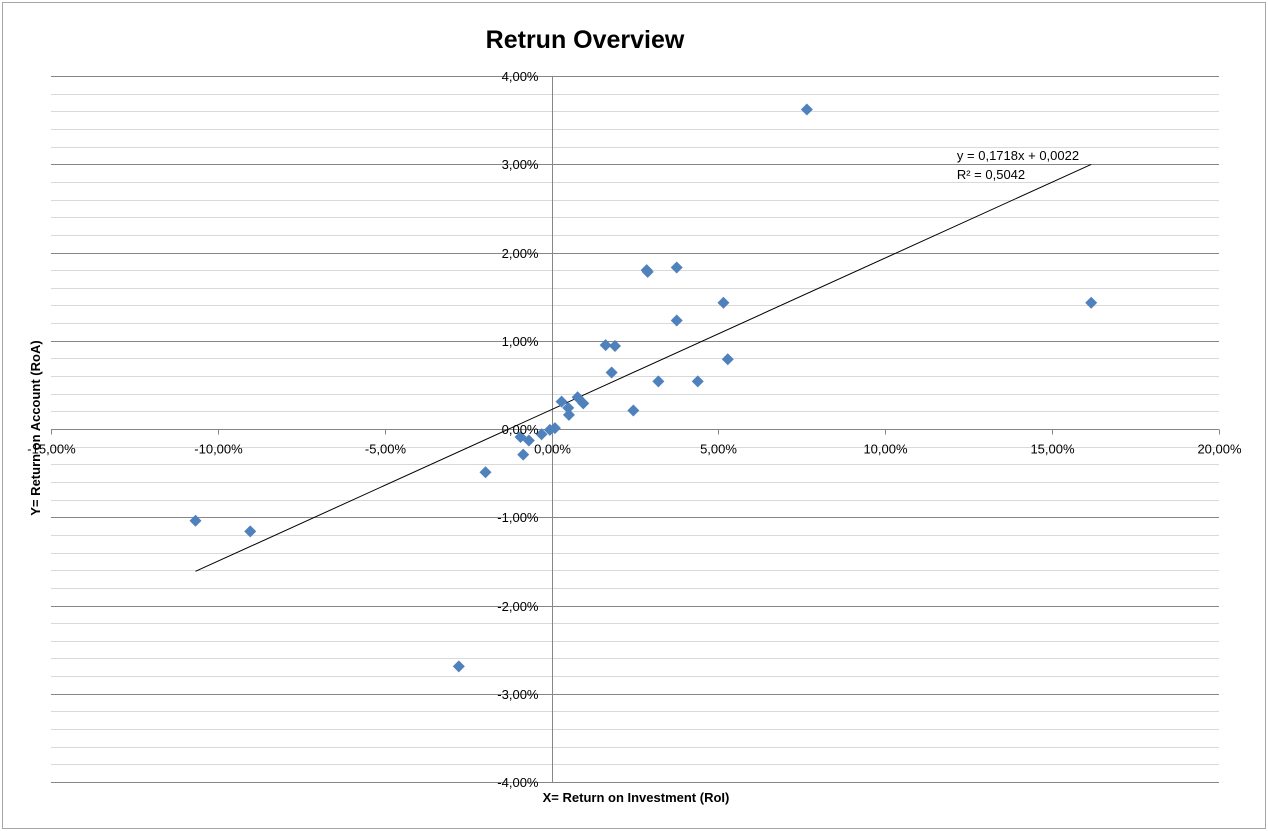  What do you see at coordinates (520, 164) in the screenshot?
I see `y-tick-label: 3,00%` at bounding box center [520, 164].